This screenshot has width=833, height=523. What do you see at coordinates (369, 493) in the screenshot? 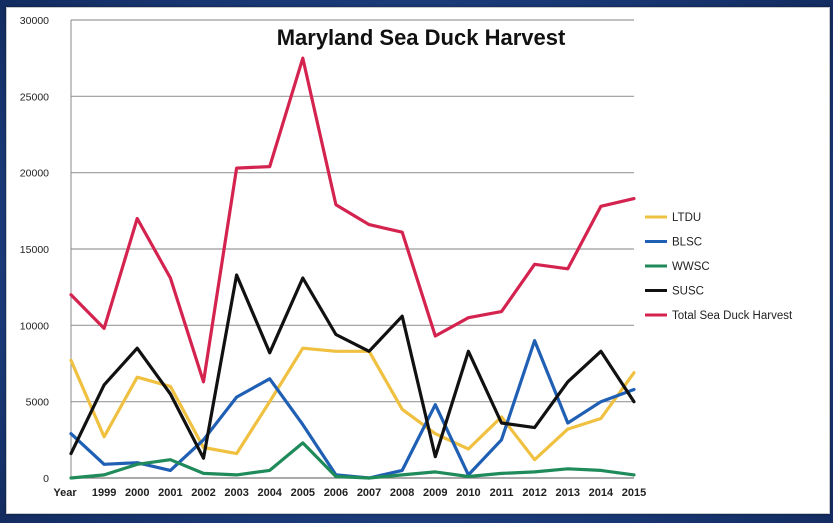
I see `x-tick-label: 2007` at bounding box center [369, 493].